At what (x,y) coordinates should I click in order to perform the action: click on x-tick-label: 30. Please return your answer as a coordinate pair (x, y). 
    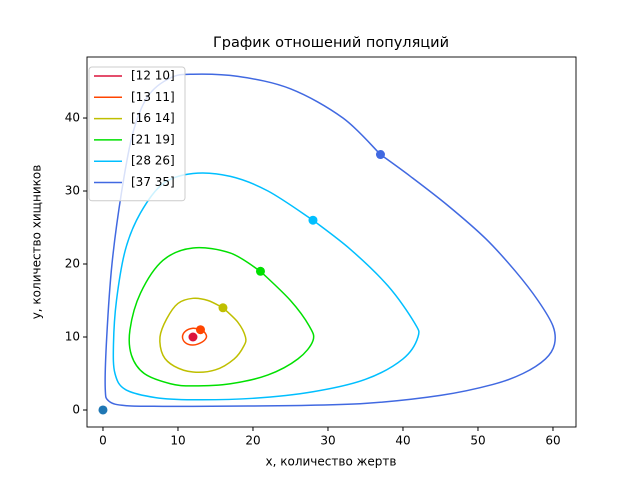
    Looking at the image, I should click on (327, 441).